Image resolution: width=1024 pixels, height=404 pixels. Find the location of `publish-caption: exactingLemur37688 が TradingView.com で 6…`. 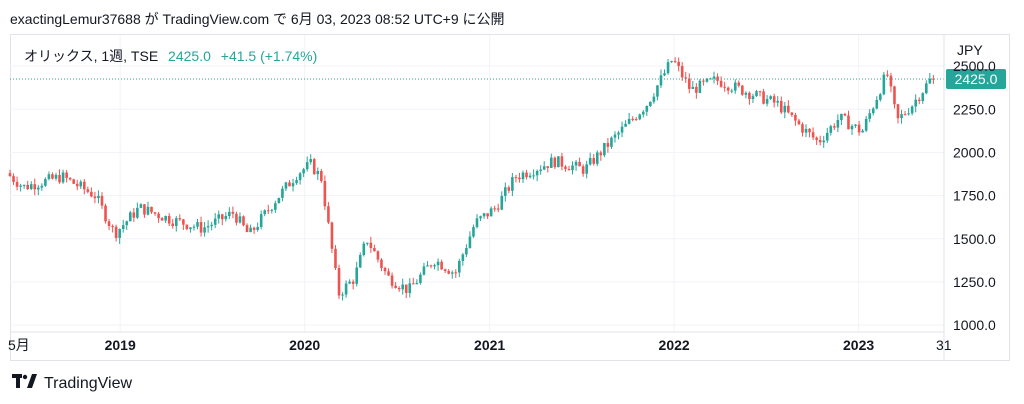

publish-caption: exactingLemur37688 が TradingView.com で 6… is located at coordinates (257, 19).